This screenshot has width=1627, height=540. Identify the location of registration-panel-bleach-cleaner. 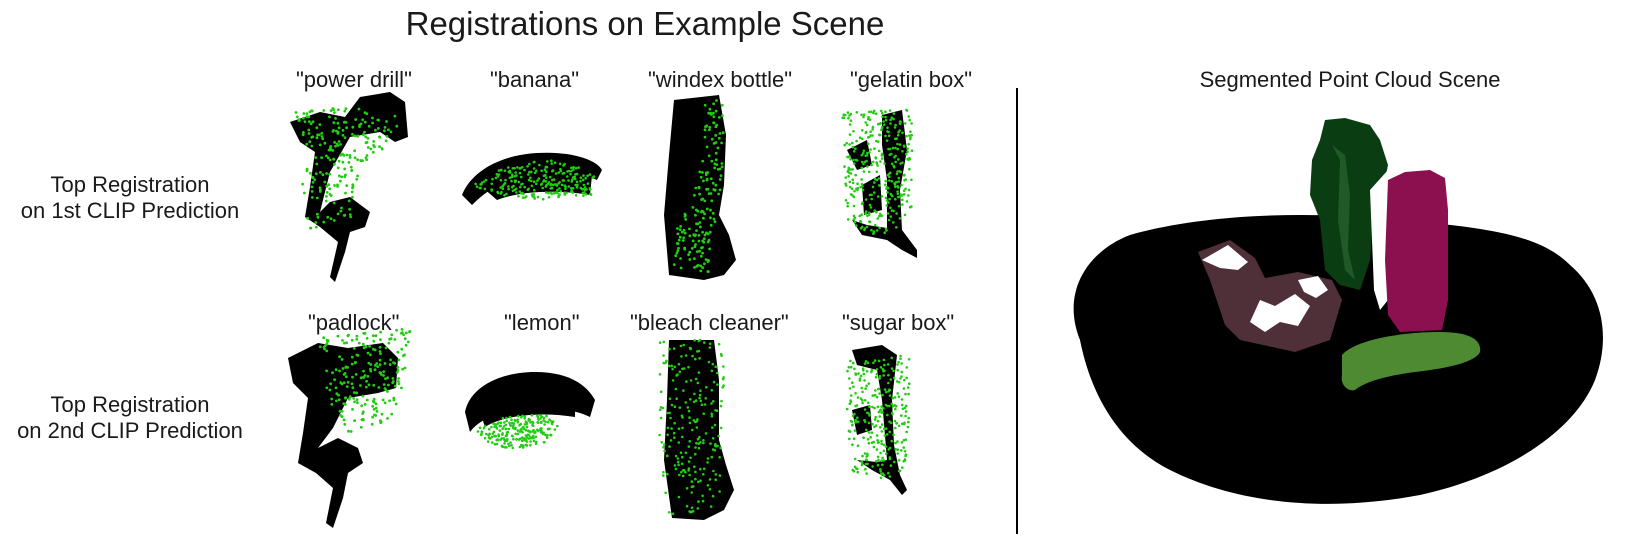
(696, 429).